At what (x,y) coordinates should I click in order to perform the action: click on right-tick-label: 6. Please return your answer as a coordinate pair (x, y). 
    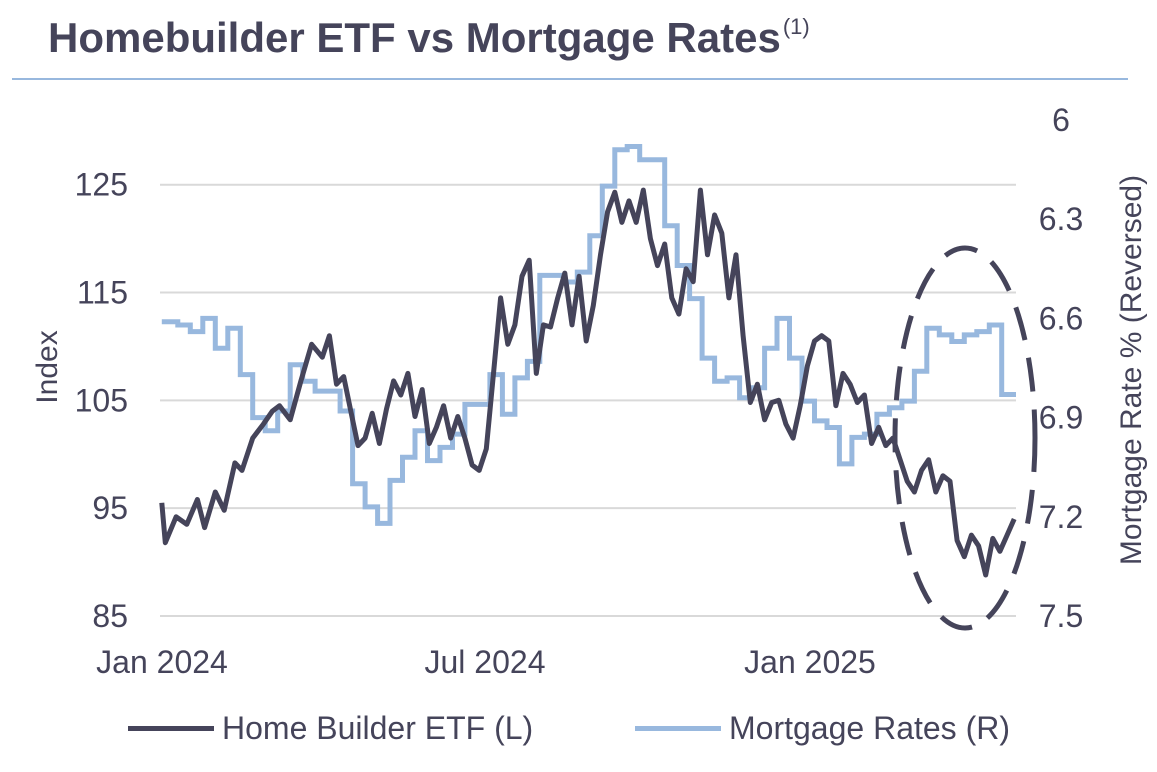
    Looking at the image, I should click on (1061, 120).